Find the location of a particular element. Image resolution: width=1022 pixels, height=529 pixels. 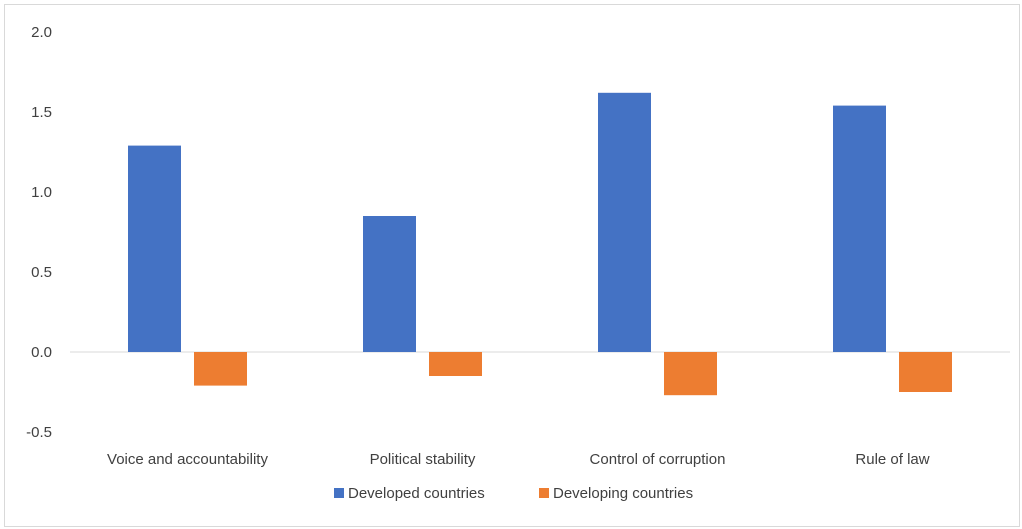

y-tick-label: 1.0 is located at coordinates (41, 192).